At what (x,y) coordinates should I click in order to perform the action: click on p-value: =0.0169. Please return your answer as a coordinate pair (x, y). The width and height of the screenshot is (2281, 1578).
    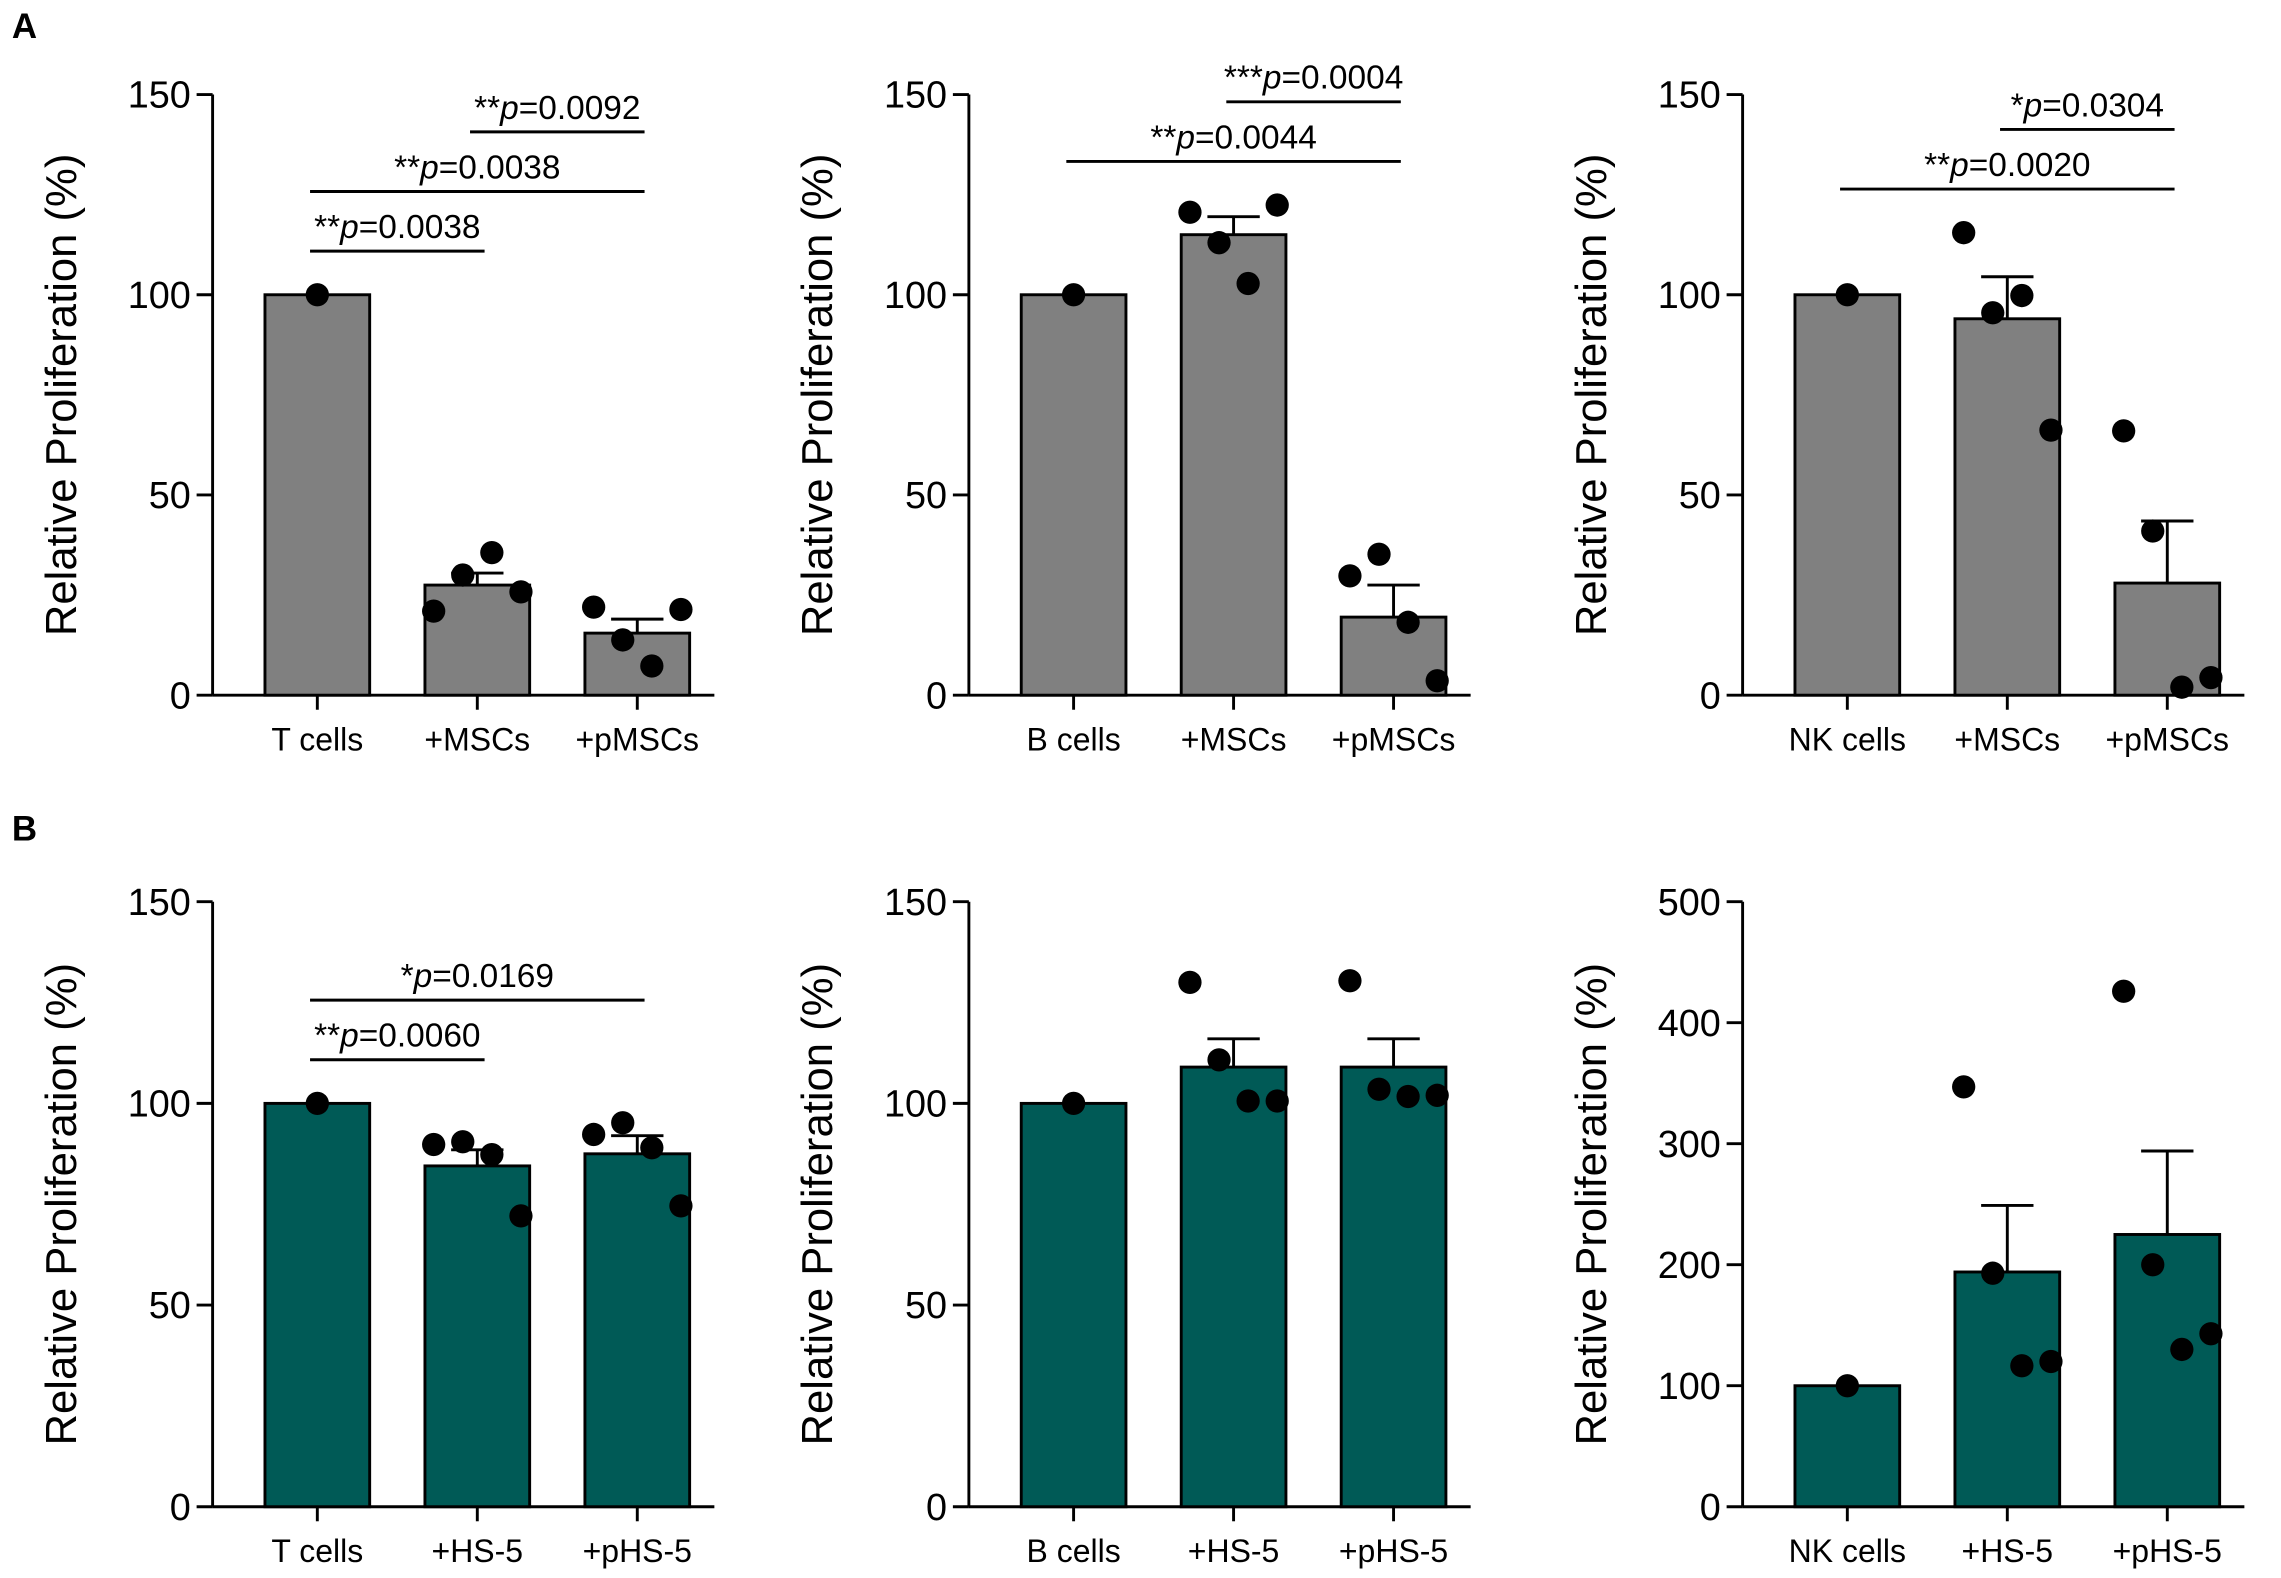
    Looking at the image, I should click on (493, 976).